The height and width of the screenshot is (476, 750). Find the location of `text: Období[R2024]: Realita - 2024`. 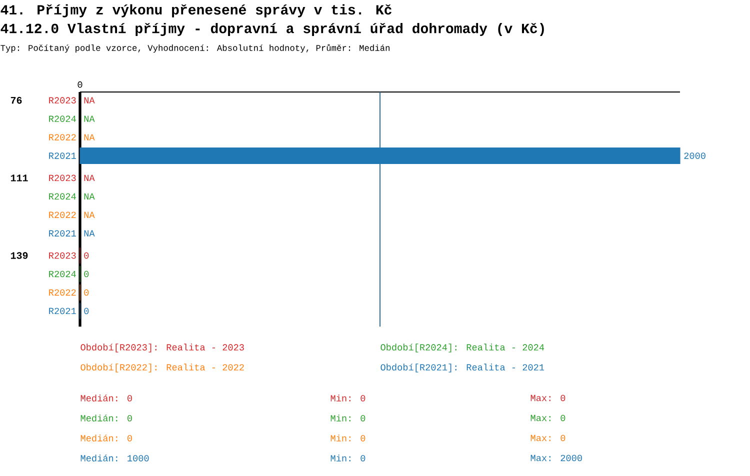

text: Období[R2024]: Realita - 2024 is located at coordinates (462, 348).